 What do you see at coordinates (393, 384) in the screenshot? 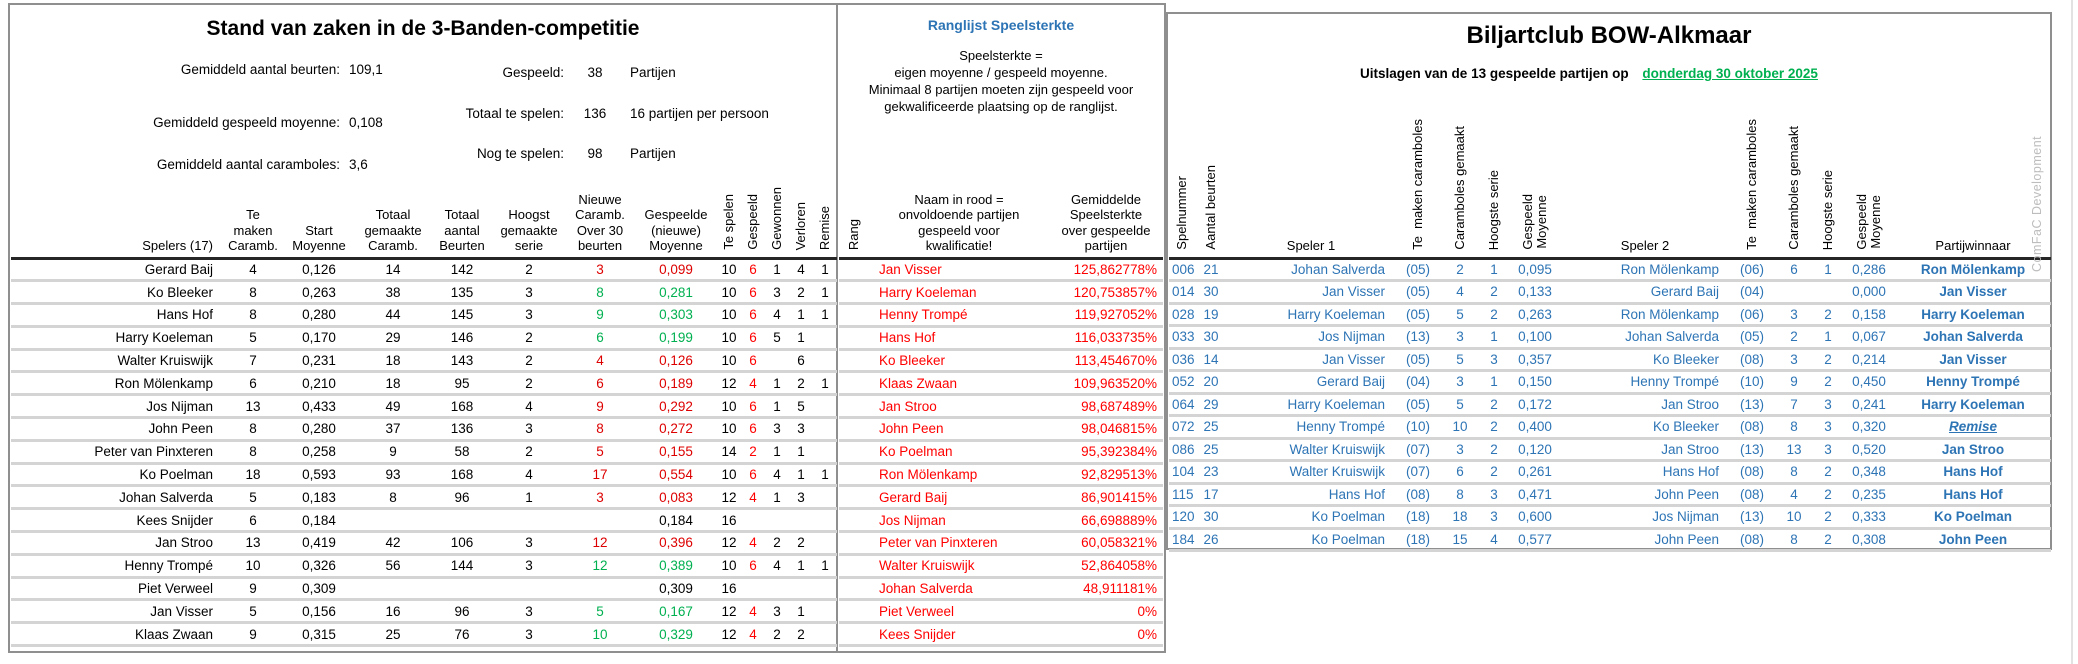
I see `cell-totaal-gemaakte: 18` at bounding box center [393, 384].